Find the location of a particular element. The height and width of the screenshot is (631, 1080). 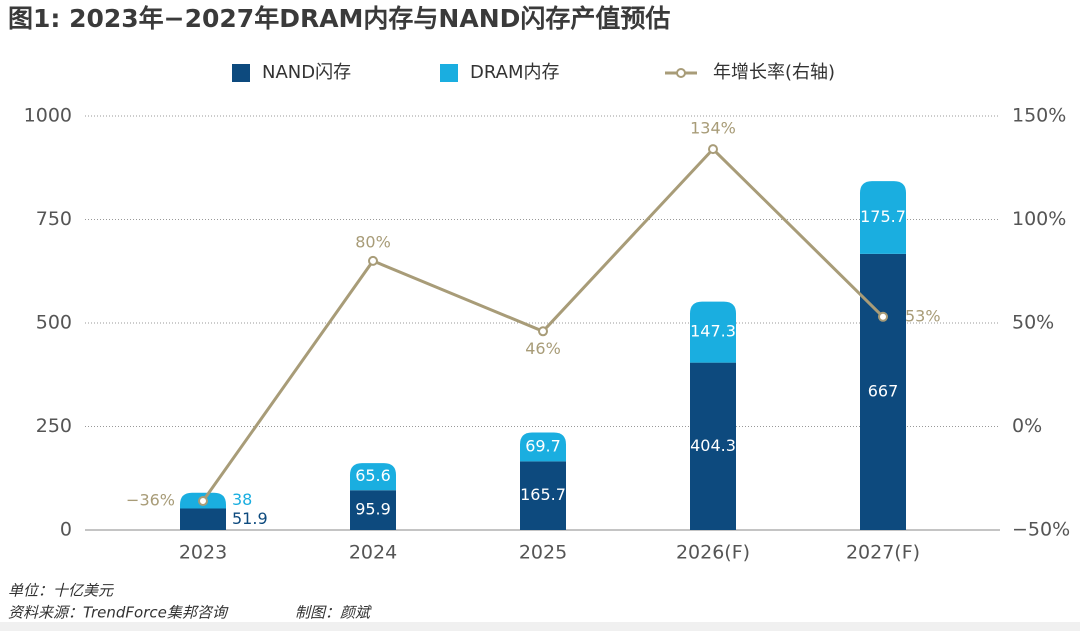

y-tick-label: 750 is located at coordinates (54, 219).